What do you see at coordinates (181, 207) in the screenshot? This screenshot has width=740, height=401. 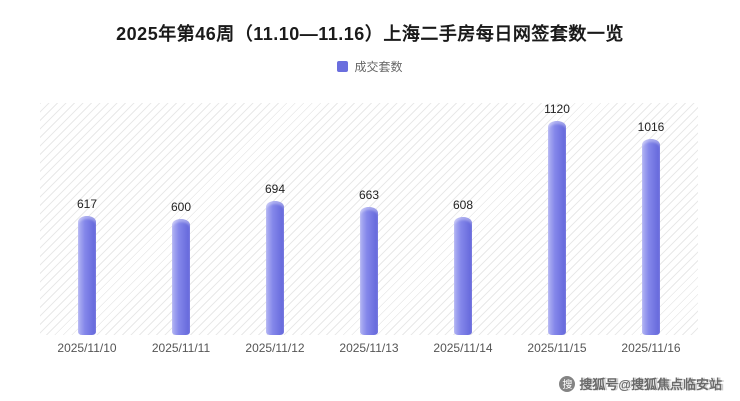 I see `bar-value-label: 600` at bounding box center [181, 207].